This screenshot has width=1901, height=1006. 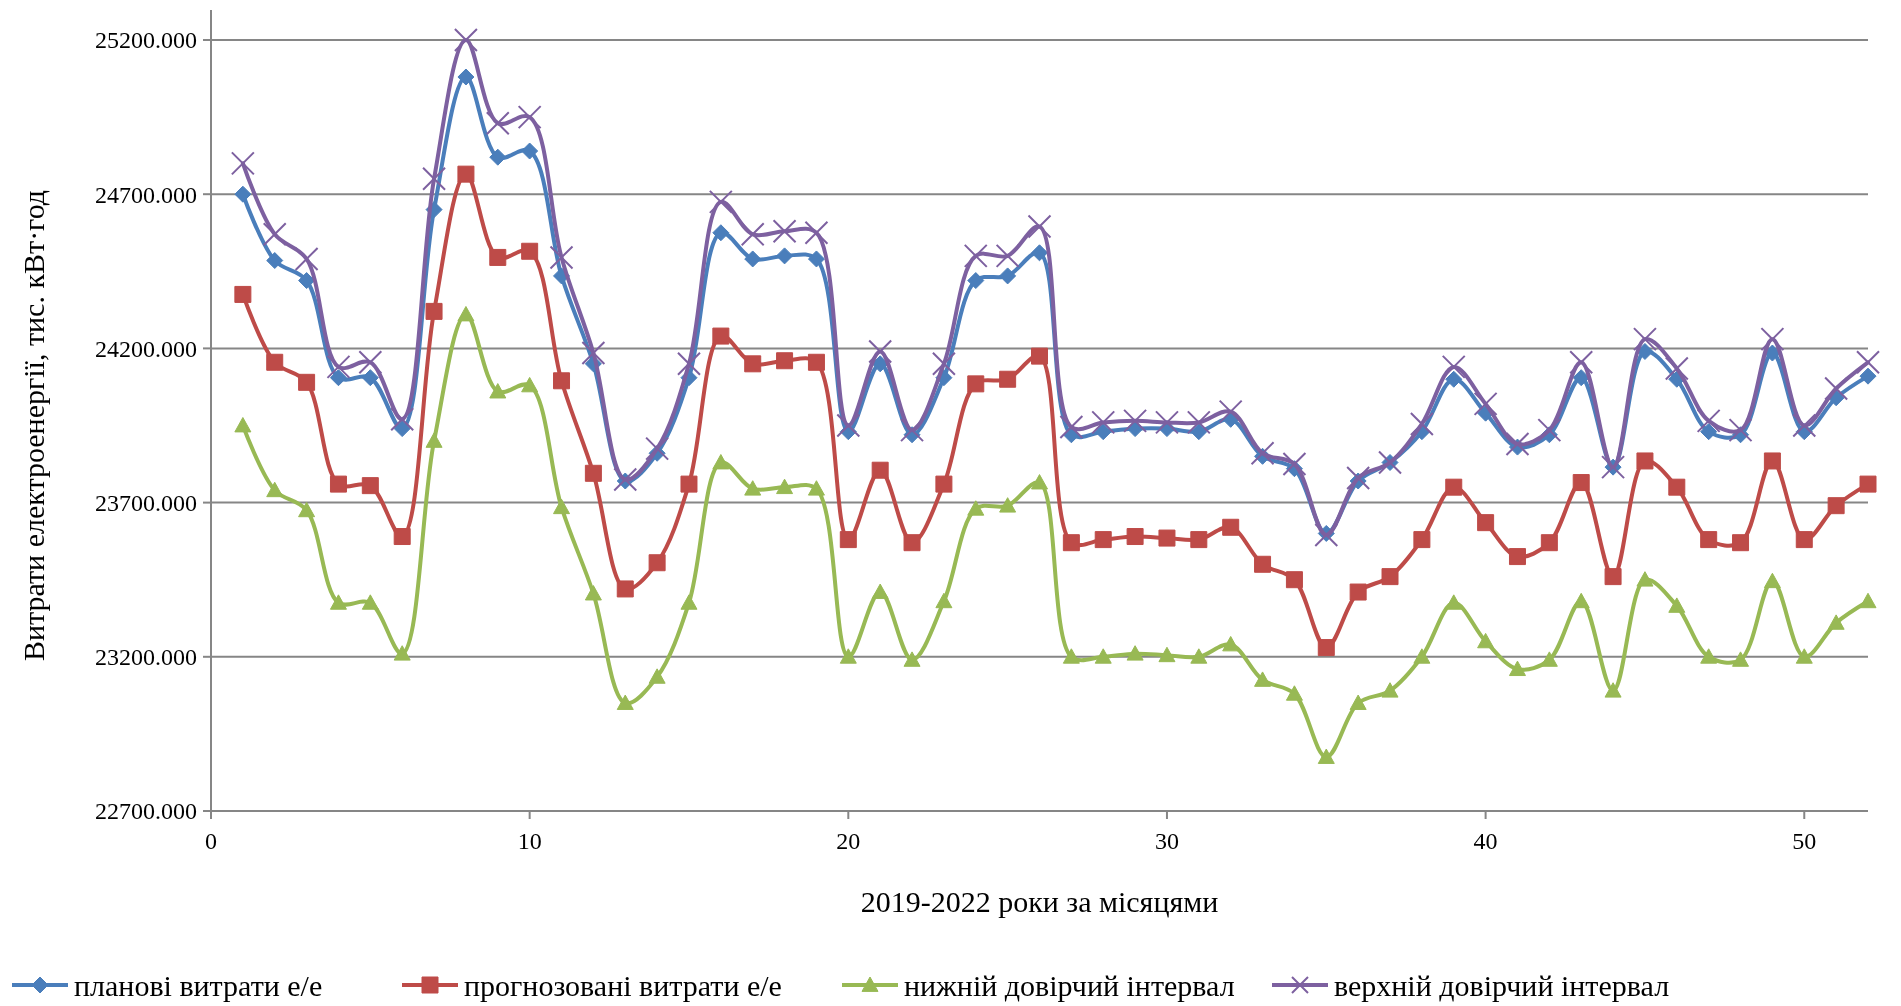 What do you see at coordinates (1485, 841) in the screenshot?
I see `x-tick-label: 40` at bounding box center [1485, 841].